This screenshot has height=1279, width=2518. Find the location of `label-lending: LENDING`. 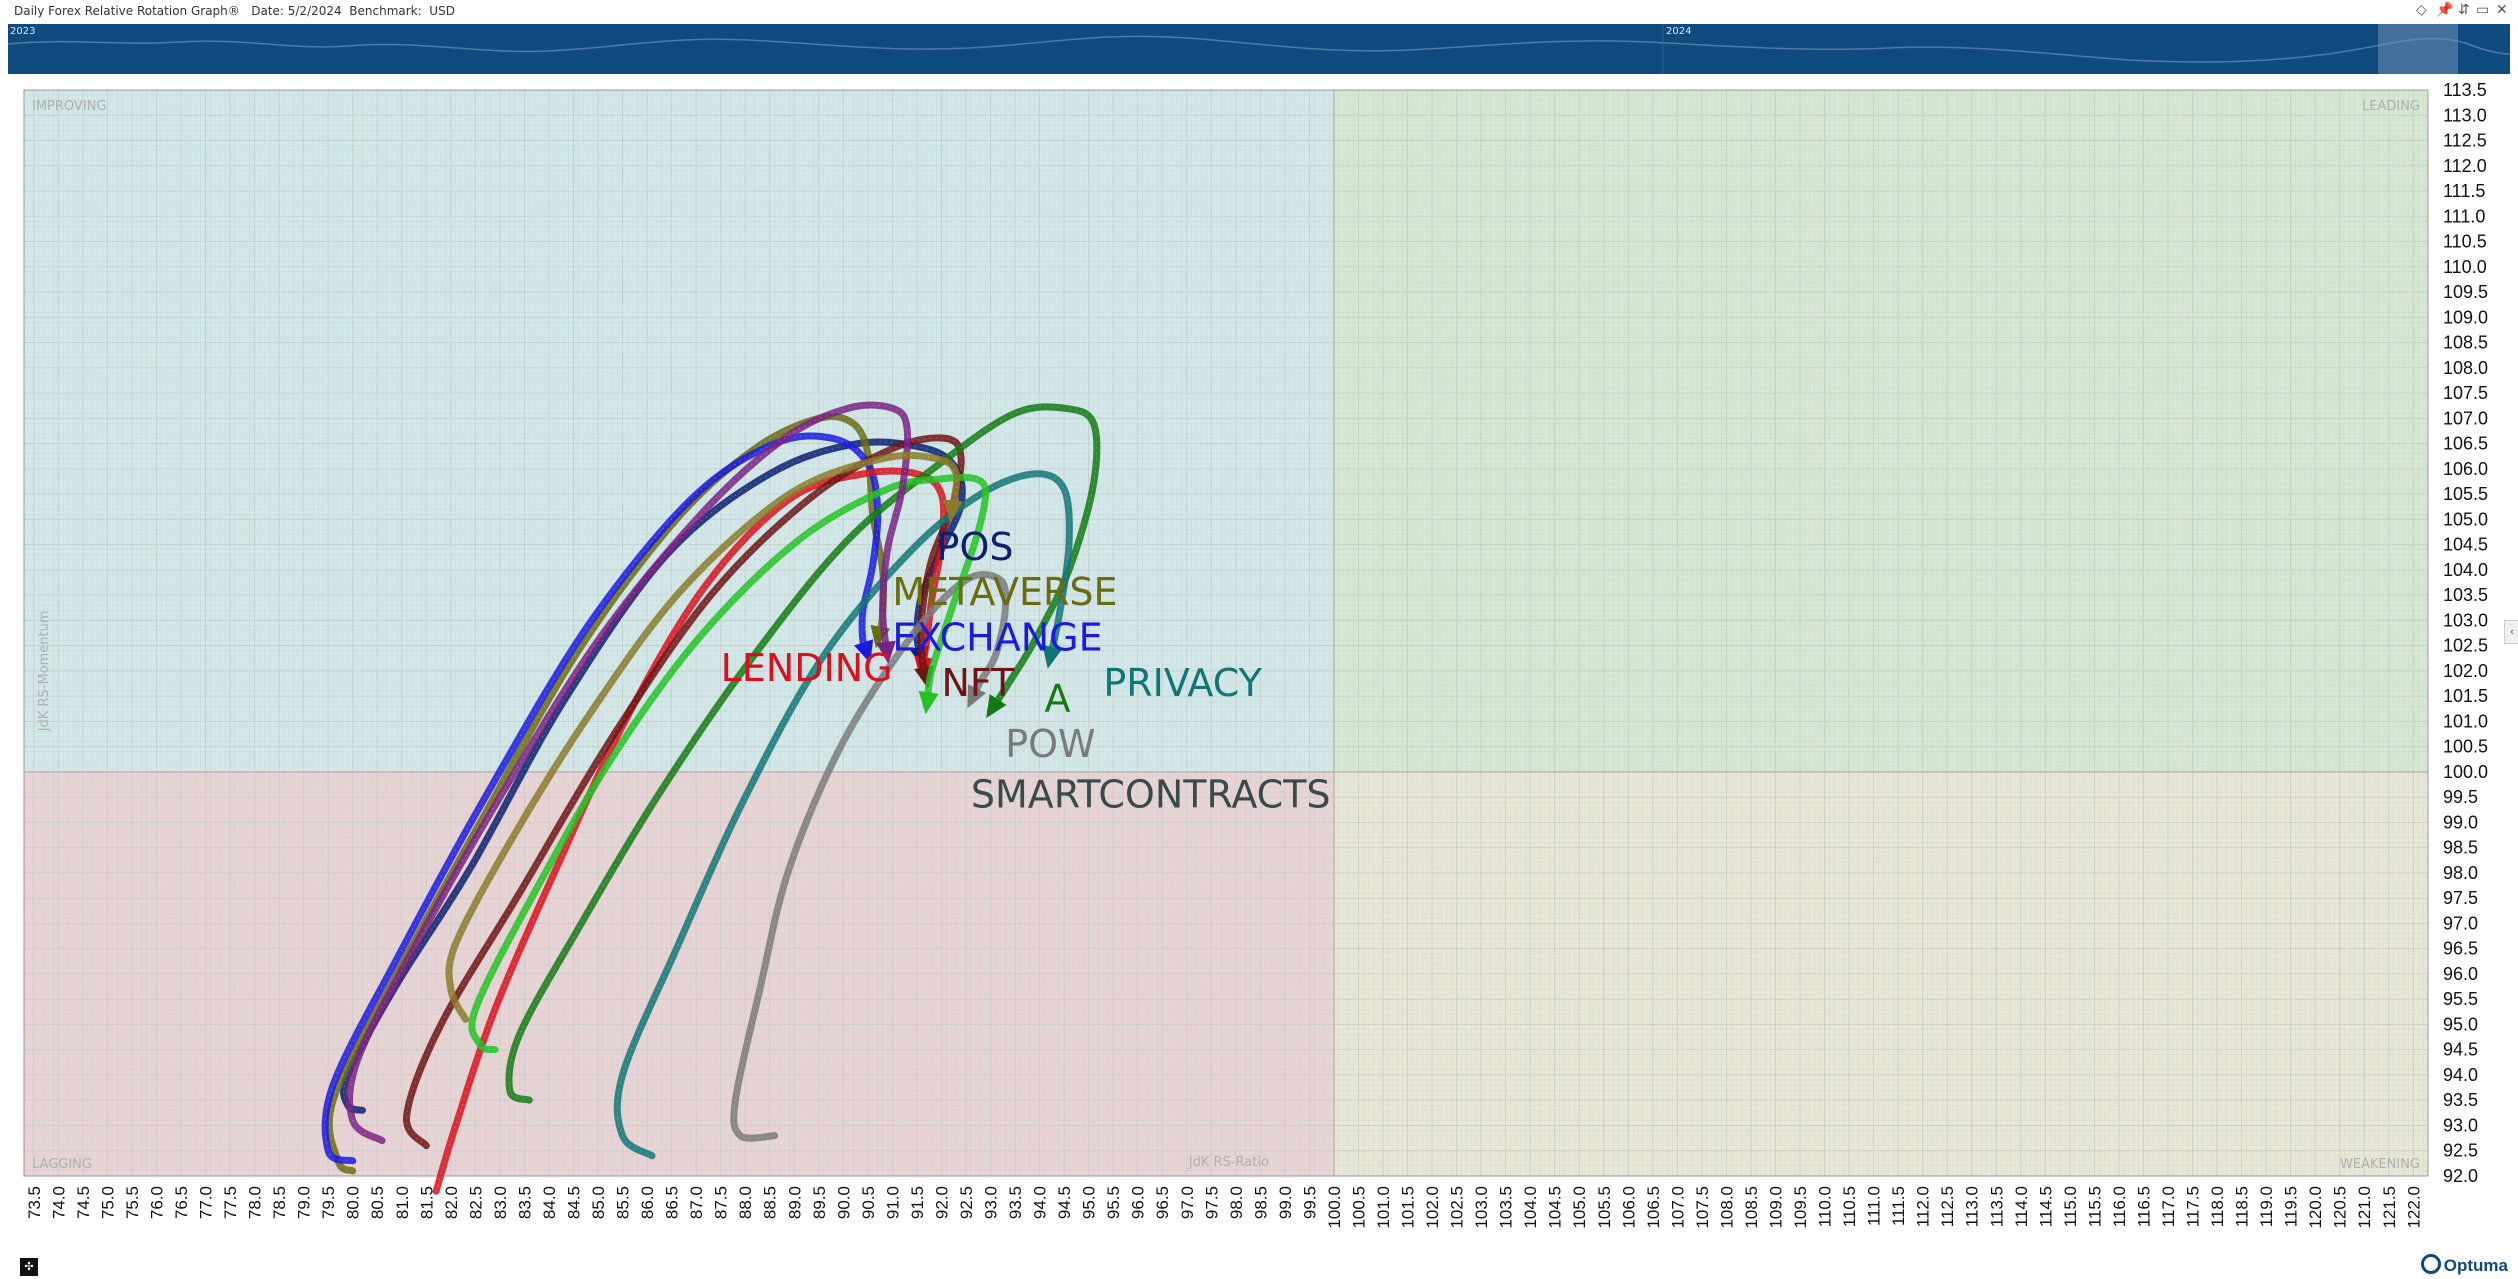

label-lending: LENDING is located at coordinates (807, 668).